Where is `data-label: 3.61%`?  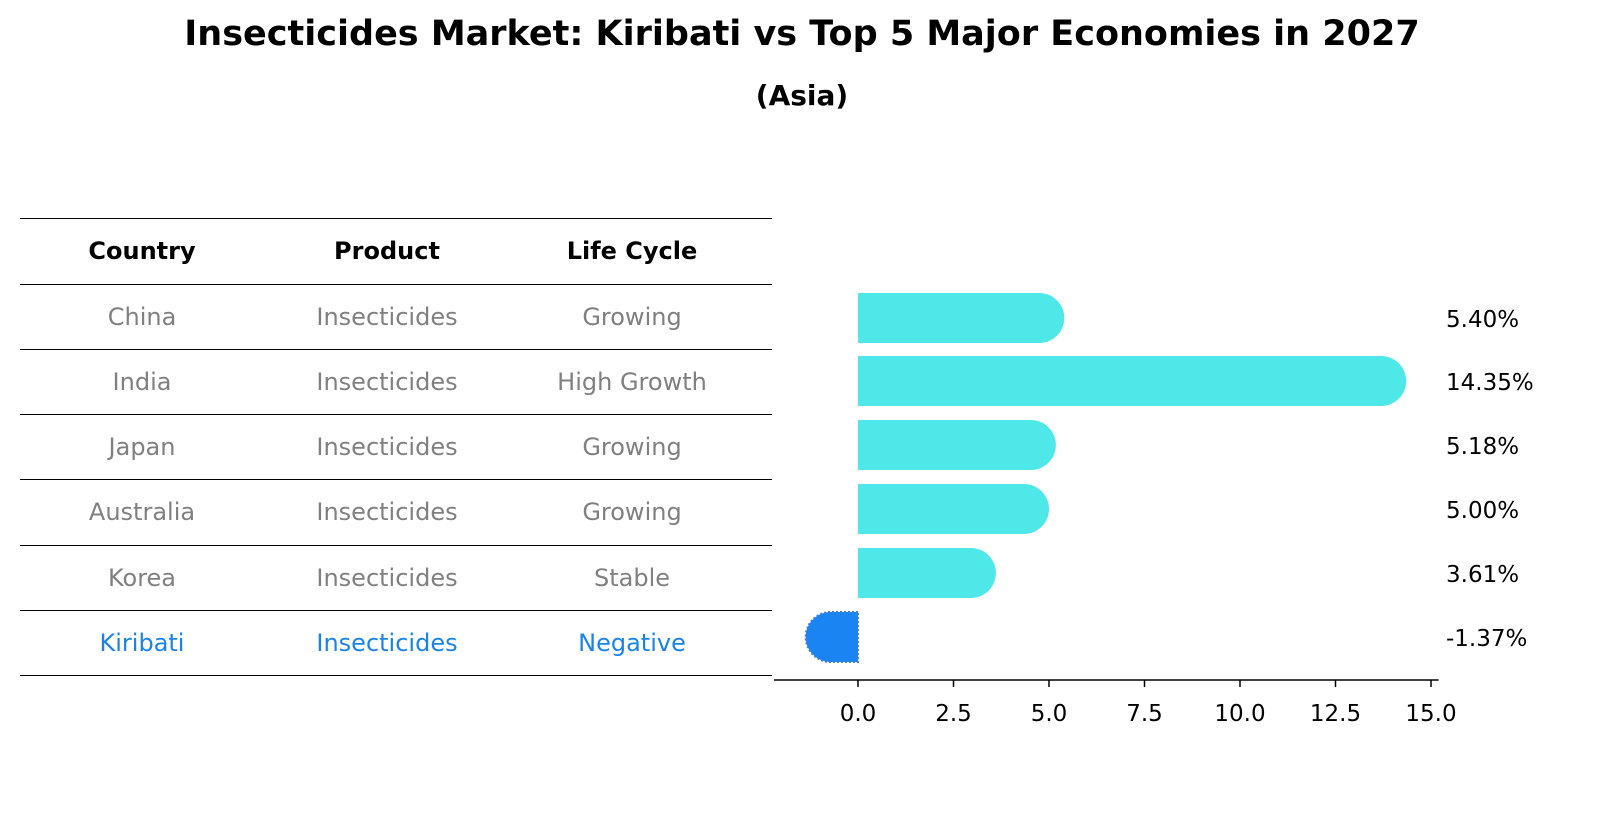 data-label: 3.61% is located at coordinates (1482, 575).